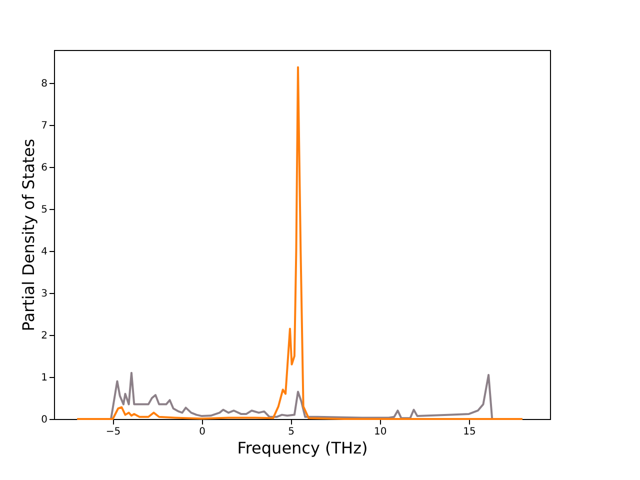  What do you see at coordinates (44, 336) in the screenshot?
I see `y-tick-label: 2` at bounding box center [44, 336].